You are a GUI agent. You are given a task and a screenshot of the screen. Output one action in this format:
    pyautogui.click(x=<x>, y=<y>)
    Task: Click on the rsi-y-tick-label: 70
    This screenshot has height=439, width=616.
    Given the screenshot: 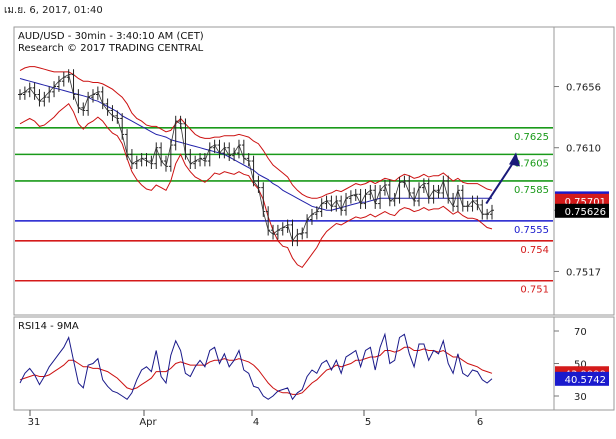 What is the action you would take?
    pyautogui.click(x=580, y=332)
    